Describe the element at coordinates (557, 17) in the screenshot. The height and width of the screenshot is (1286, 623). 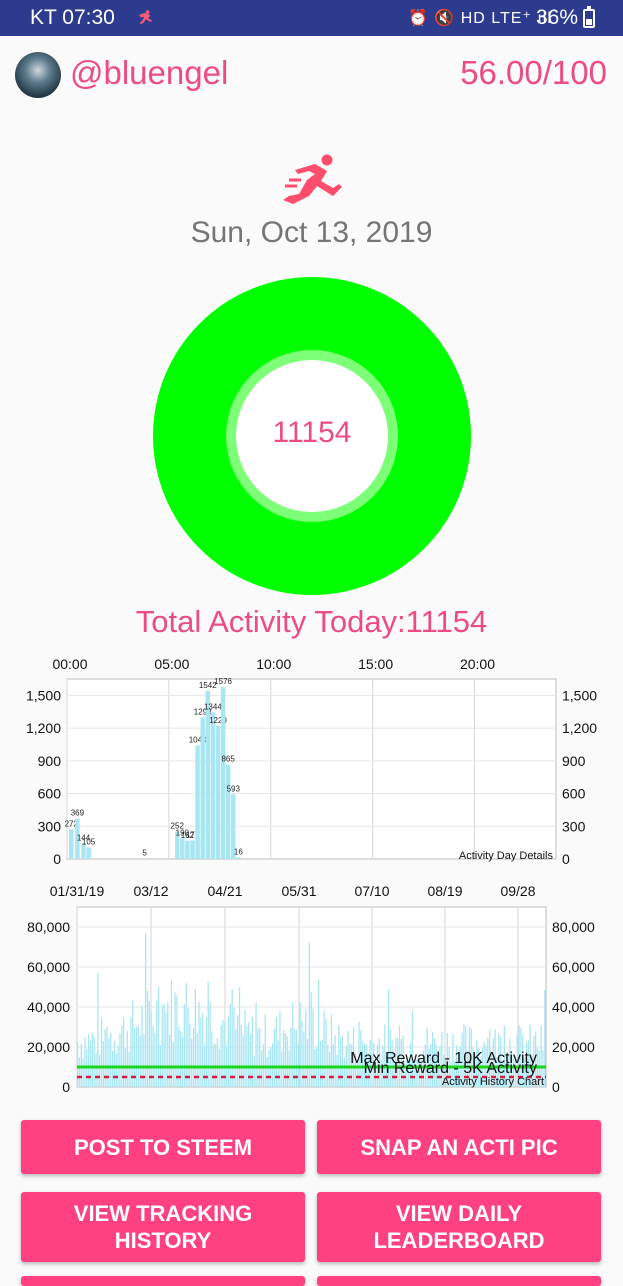
I see `battery-percent: 36%` at that location.